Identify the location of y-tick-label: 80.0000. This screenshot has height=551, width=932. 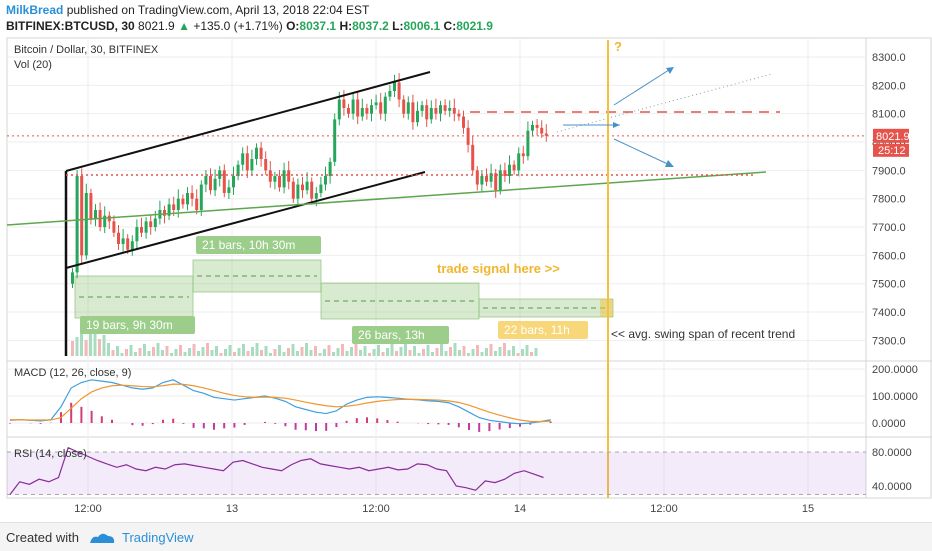
(892, 453).